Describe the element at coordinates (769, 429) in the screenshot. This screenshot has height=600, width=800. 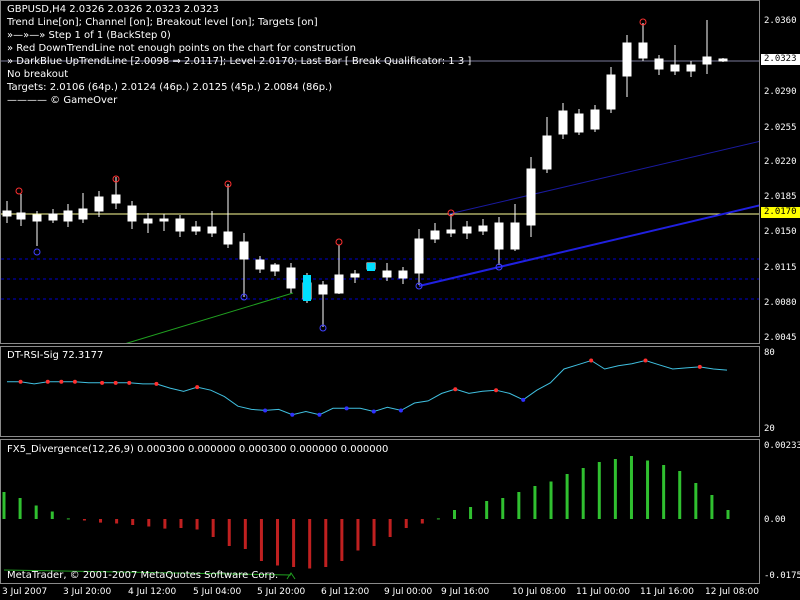
I see `rsi-tick: 20` at that location.